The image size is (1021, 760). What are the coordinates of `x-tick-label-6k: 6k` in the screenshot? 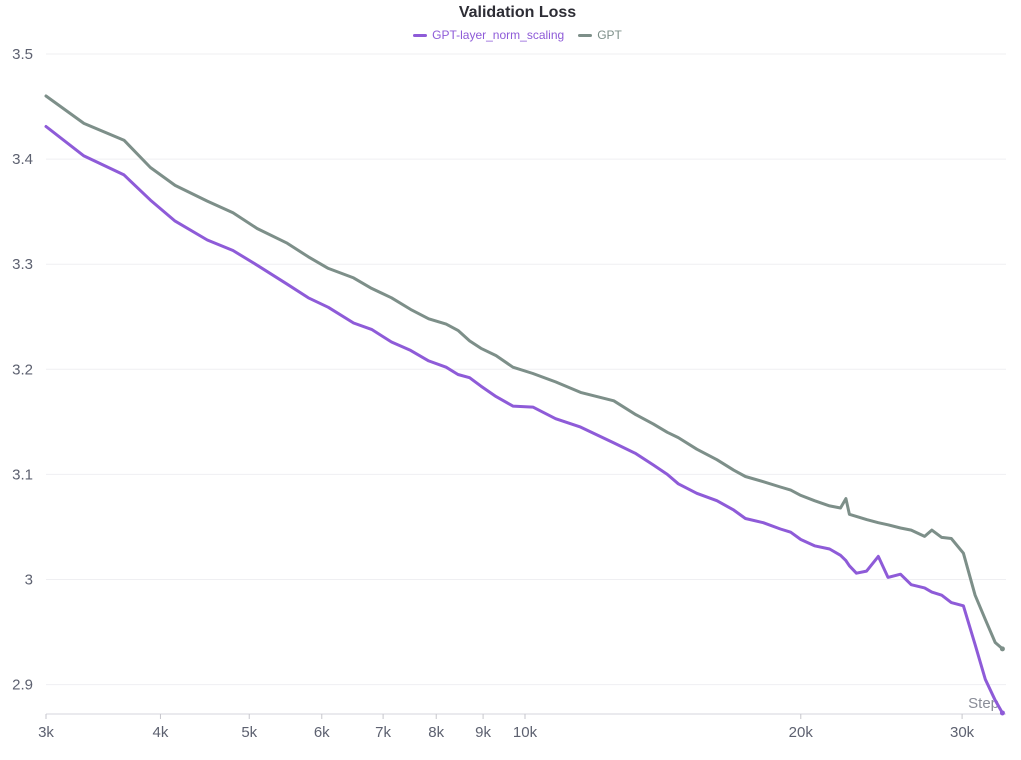 It's located at (322, 732).